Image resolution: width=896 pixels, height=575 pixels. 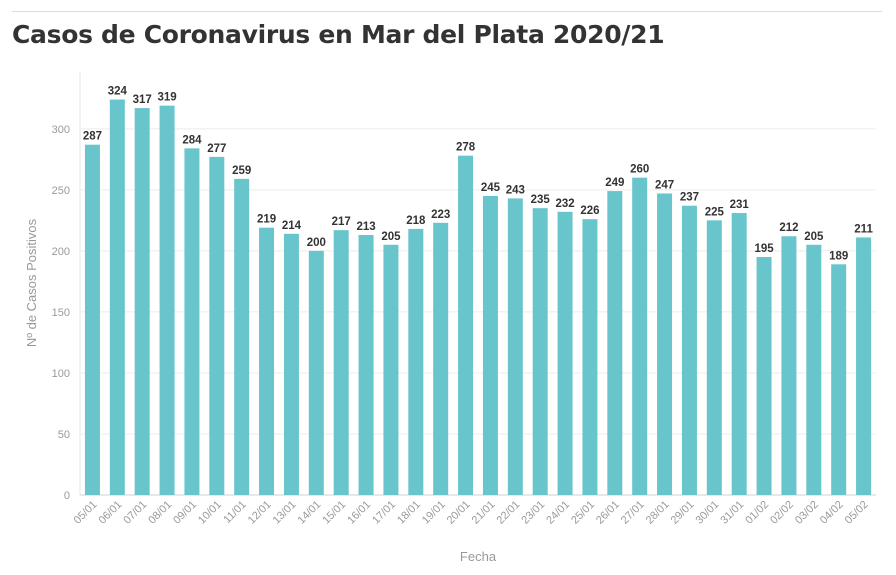 What do you see at coordinates (447, 11) in the screenshot?
I see `top-divider` at bounding box center [447, 11].